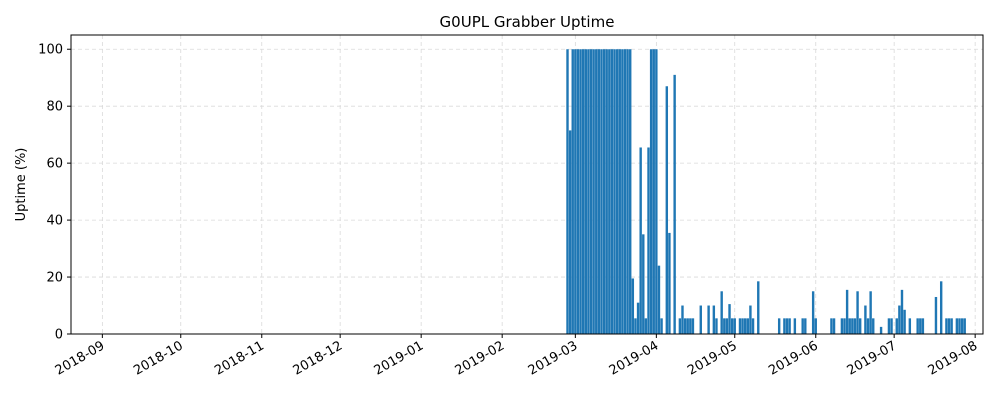 The image size is (1000, 400). I want to click on chart-title: G0UPL Grabber Uptime, so click(527, 22).